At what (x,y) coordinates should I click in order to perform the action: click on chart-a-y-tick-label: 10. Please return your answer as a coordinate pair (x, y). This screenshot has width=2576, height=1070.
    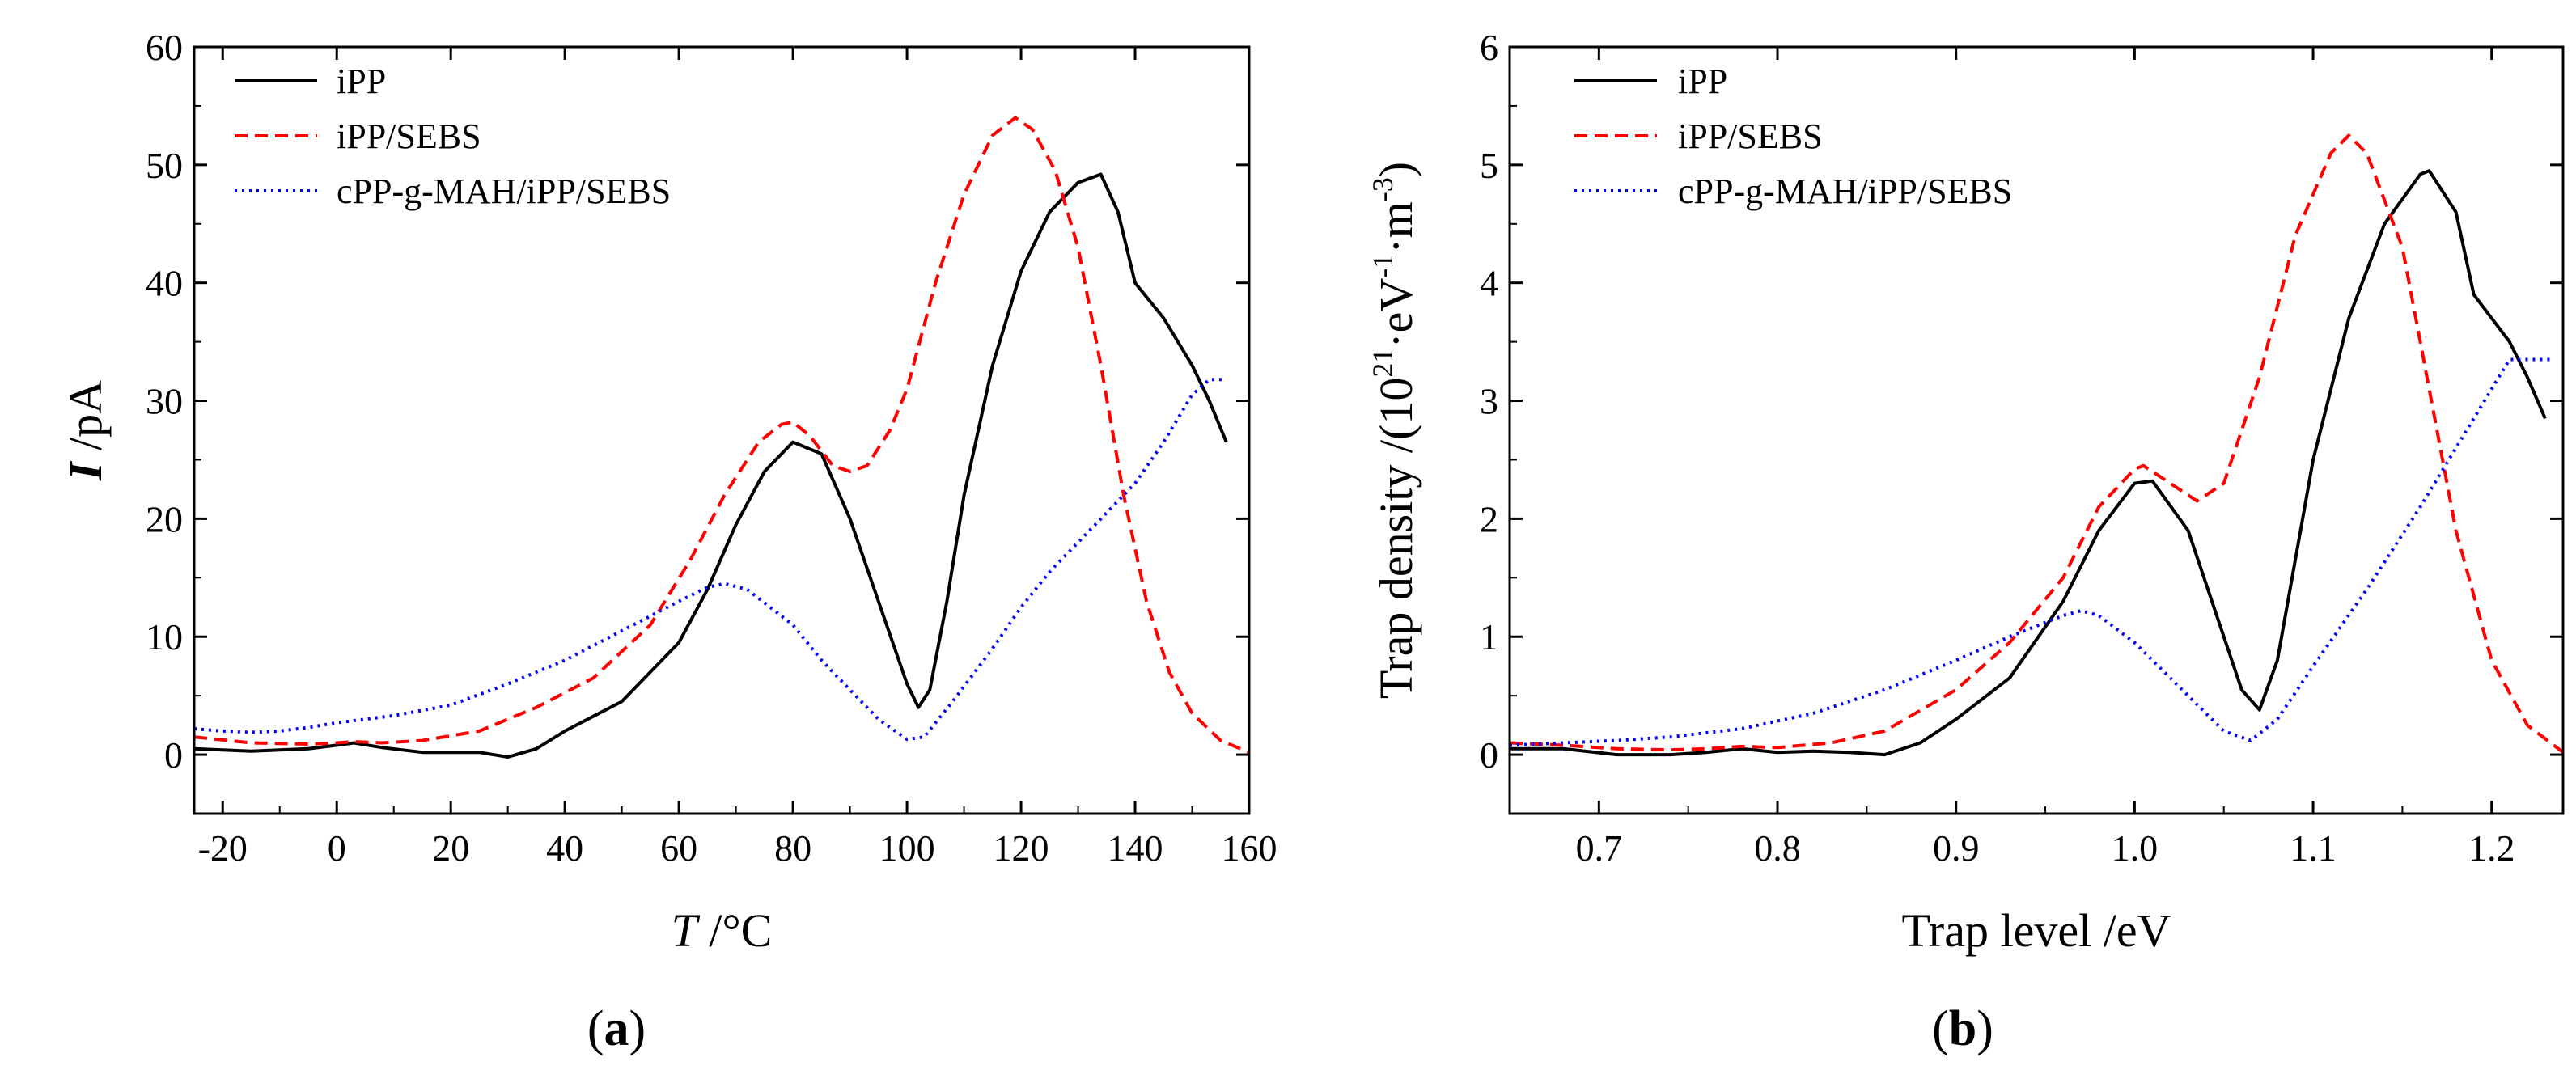
    Looking at the image, I should click on (164, 637).